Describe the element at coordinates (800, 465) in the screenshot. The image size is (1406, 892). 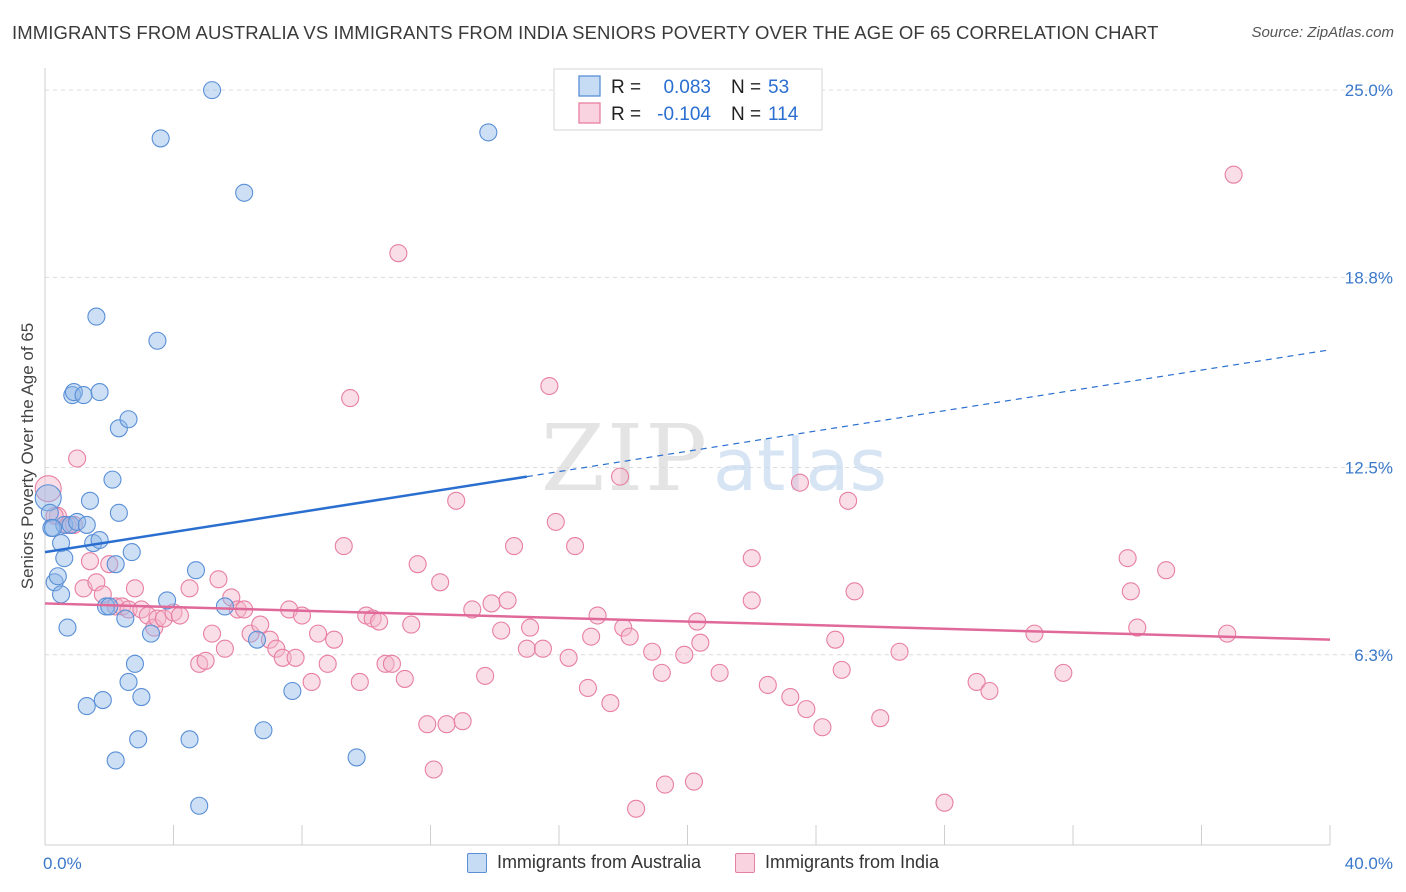
I see `watermark-atlas: atlas` at that location.